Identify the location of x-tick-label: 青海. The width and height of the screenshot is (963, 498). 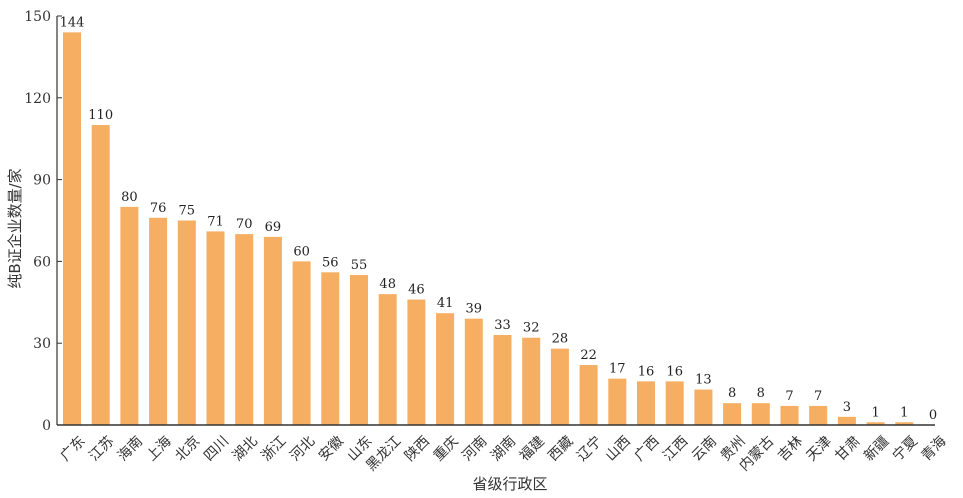
(933, 448).